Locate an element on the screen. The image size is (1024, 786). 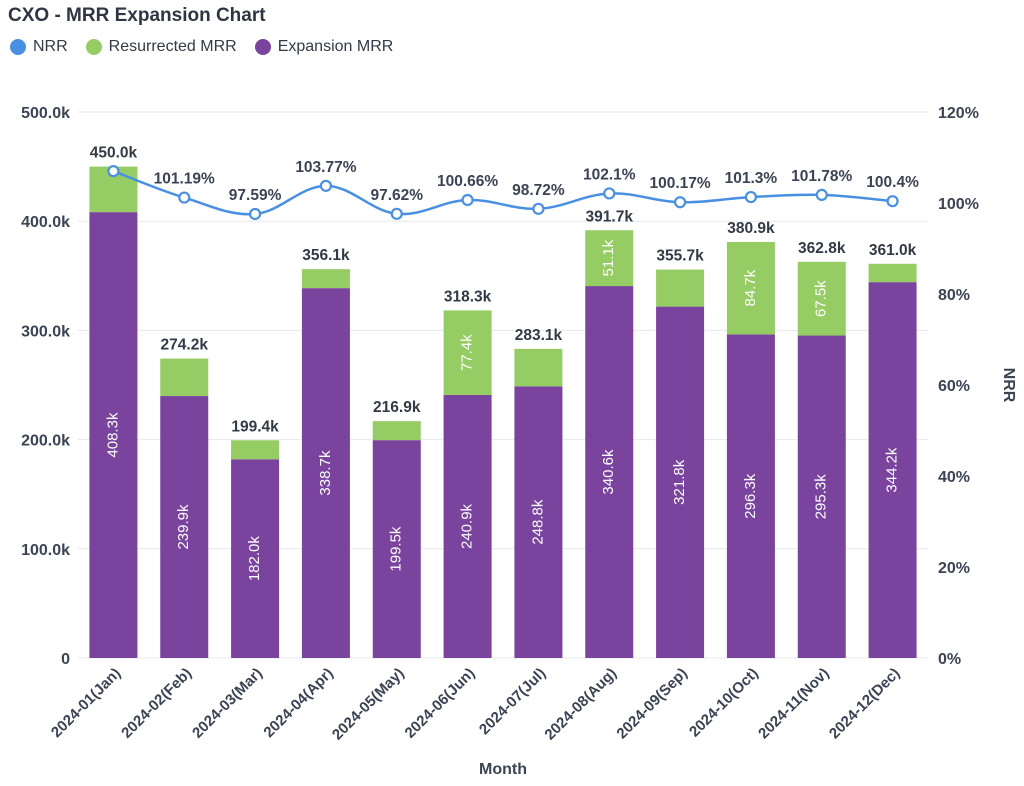
bar-total-label: 283.1k is located at coordinates (539, 335).